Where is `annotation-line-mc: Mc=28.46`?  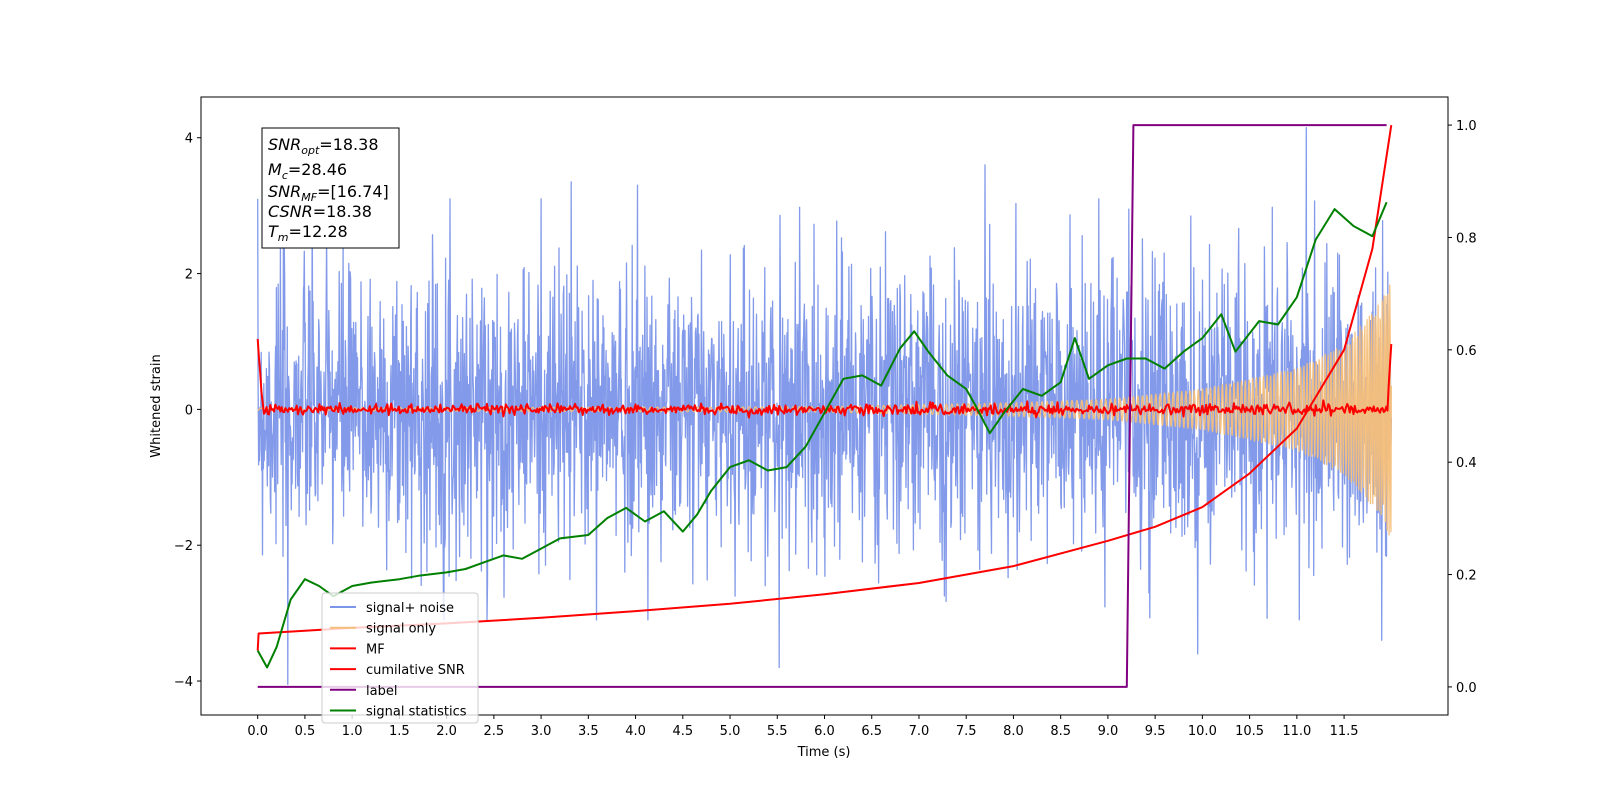 annotation-line-mc: Mc=28.46 is located at coordinates (307, 171).